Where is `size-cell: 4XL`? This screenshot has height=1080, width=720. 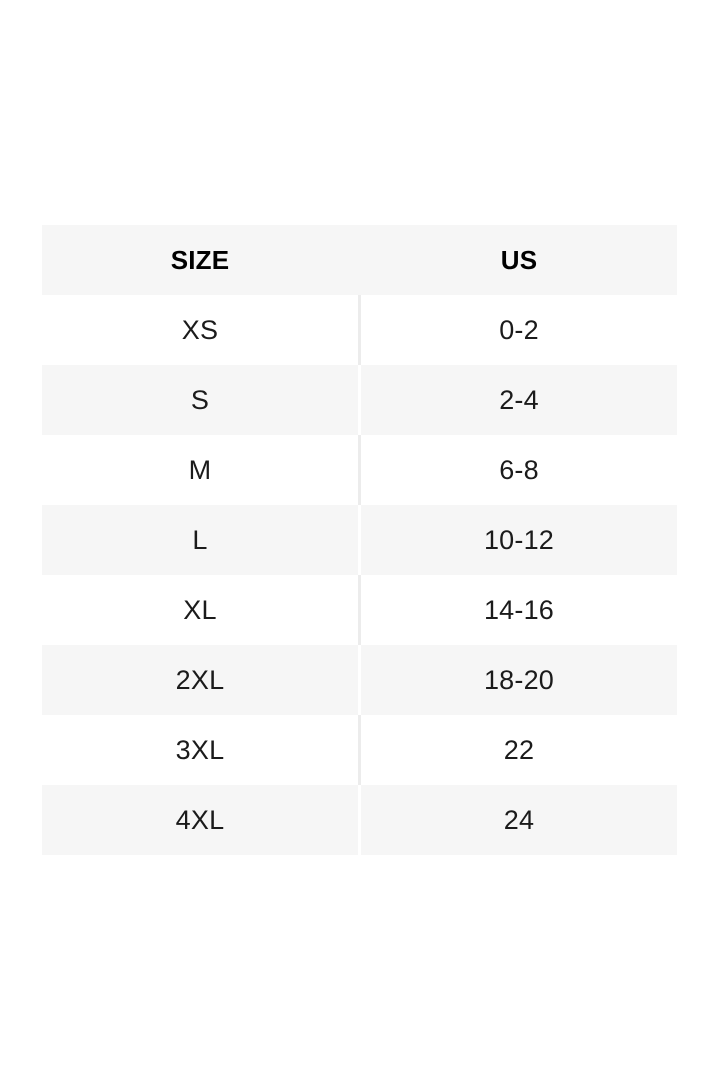
size-cell: 4XL is located at coordinates (200, 820).